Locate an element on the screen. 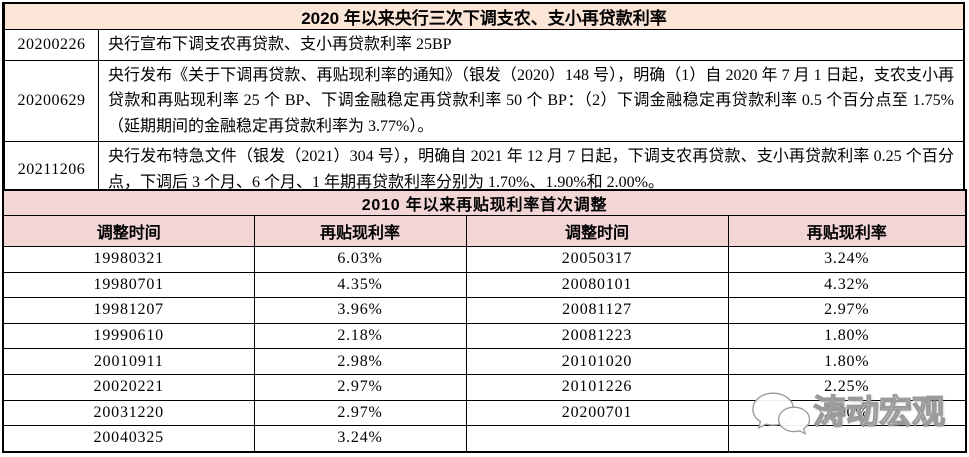 This screenshot has height=457, width=969. rate-value-cell: 2.00% is located at coordinates (847, 413).